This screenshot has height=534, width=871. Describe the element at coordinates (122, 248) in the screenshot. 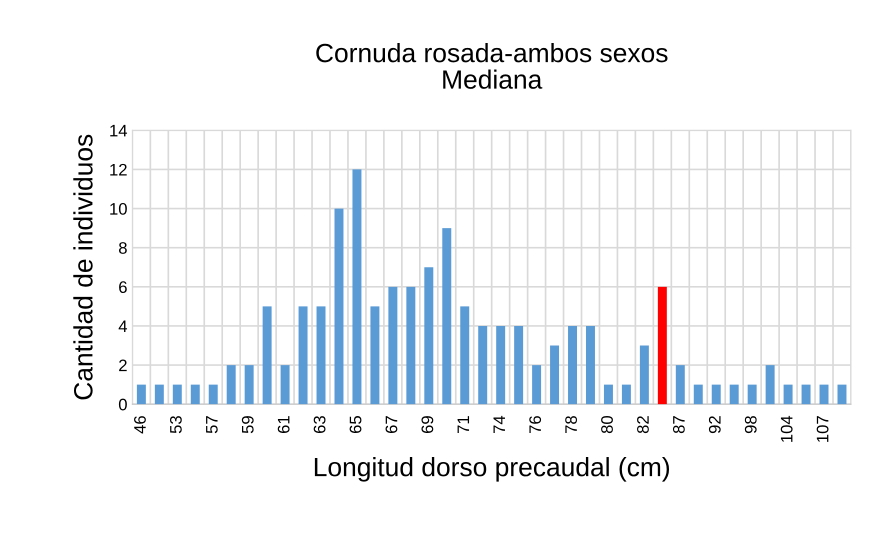

I see `y-tick-label: 8` at that location.